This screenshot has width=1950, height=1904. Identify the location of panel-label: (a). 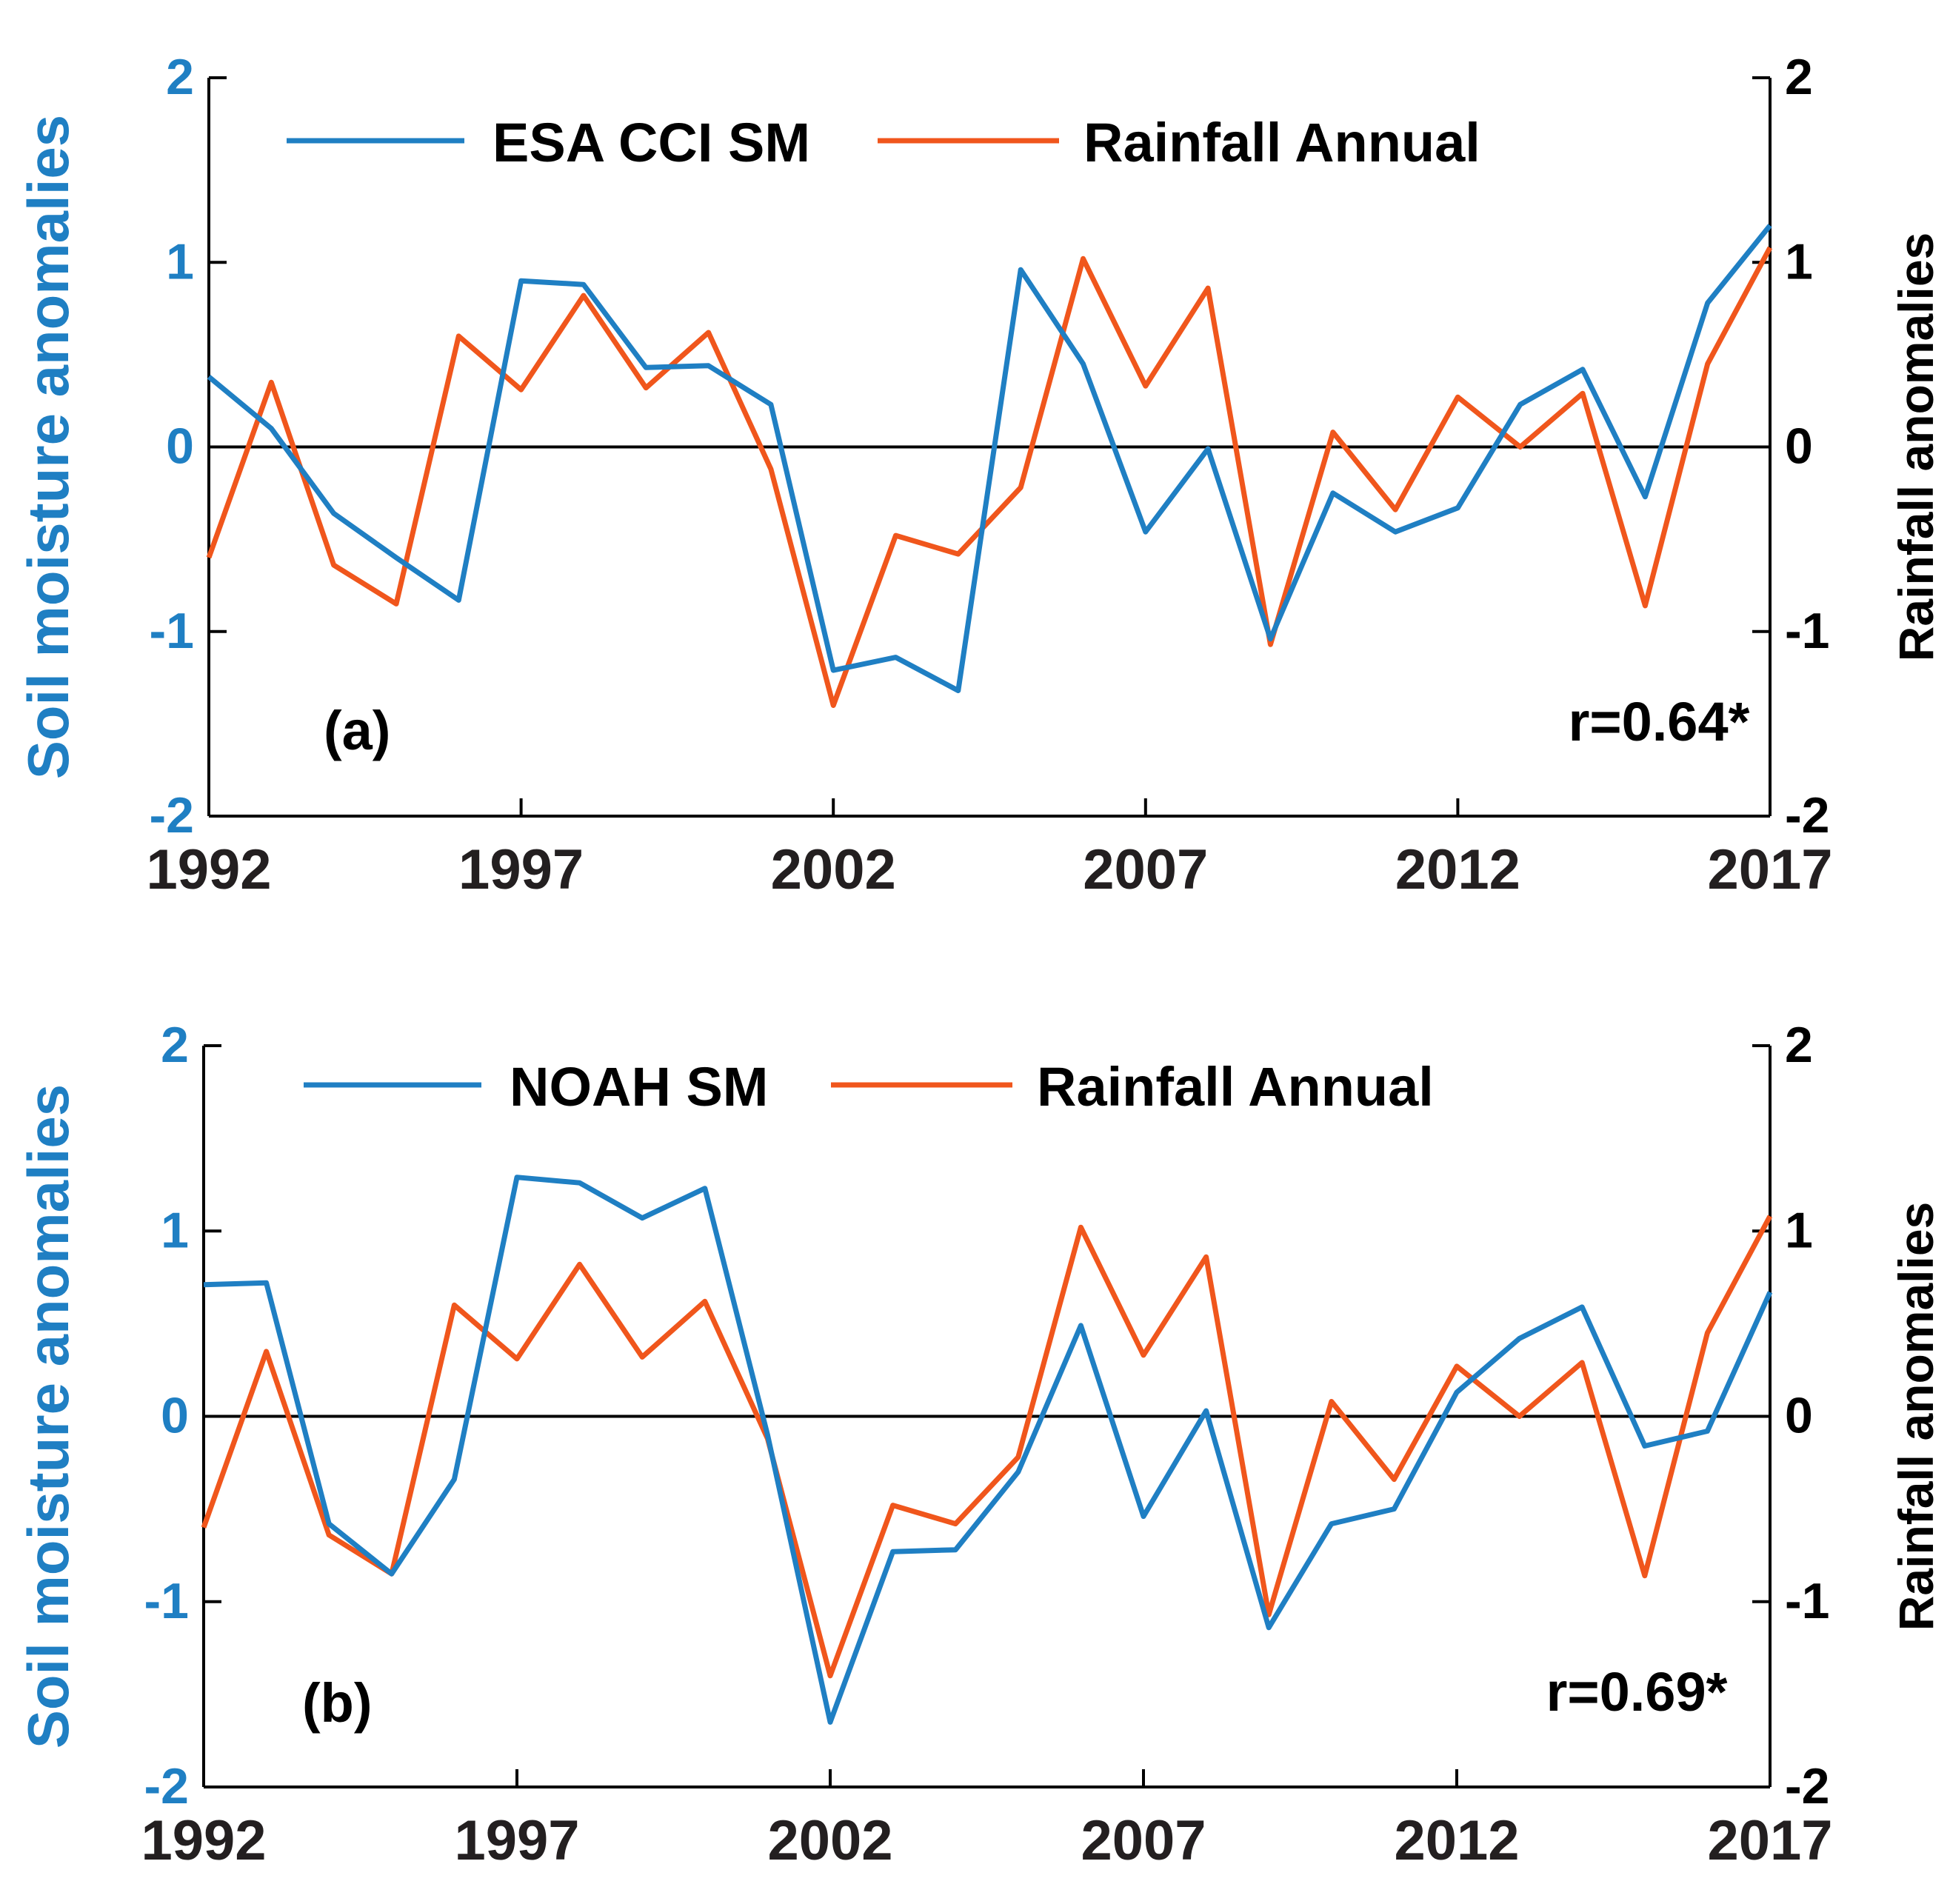
(357, 731).